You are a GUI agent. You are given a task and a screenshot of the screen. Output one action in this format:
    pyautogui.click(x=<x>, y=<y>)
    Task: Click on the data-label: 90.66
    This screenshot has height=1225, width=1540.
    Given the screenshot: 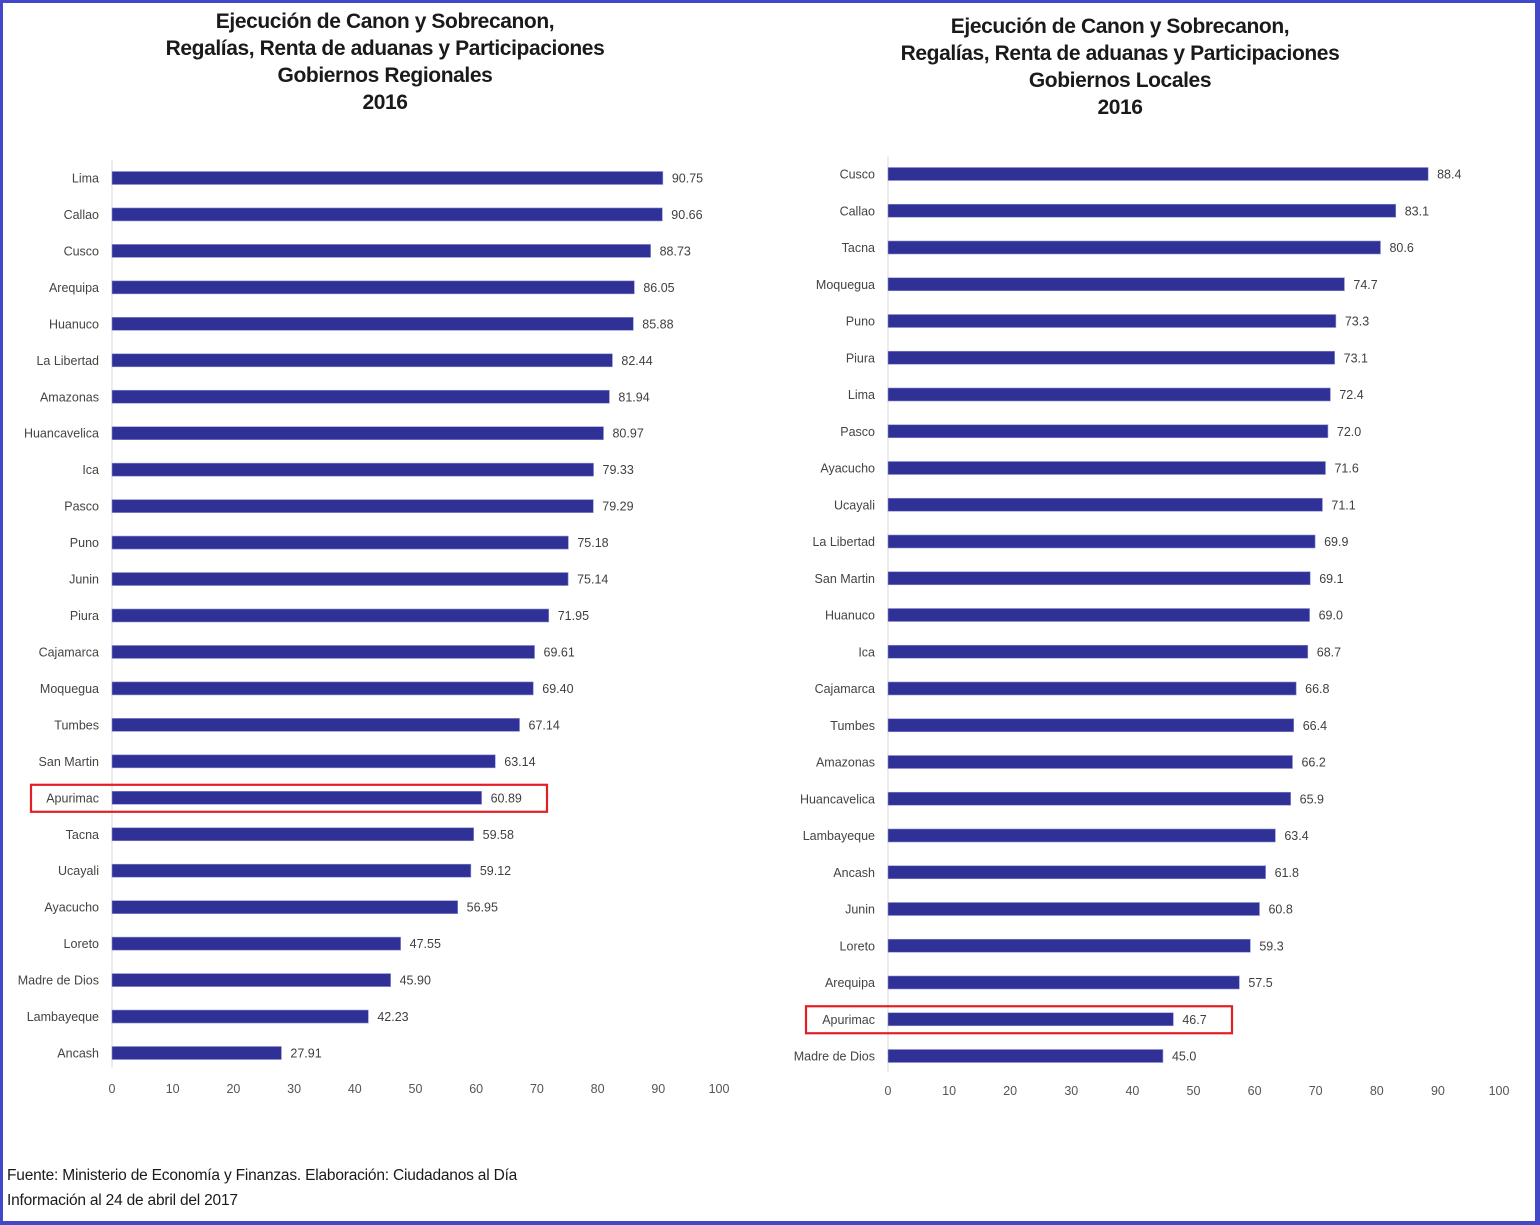 What is the action you would take?
    pyautogui.click(x=686, y=215)
    